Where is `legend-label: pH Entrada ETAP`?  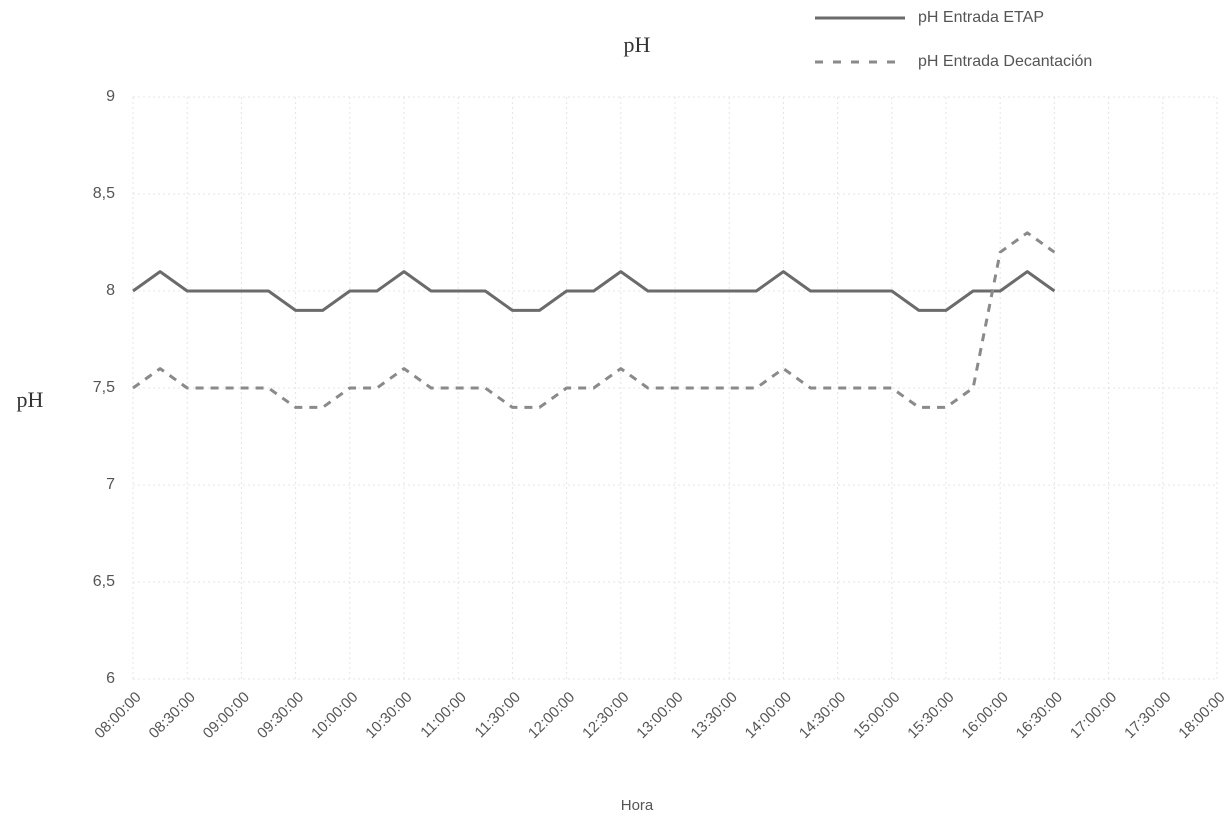 legend-label: pH Entrada ETAP is located at coordinates (981, 17).